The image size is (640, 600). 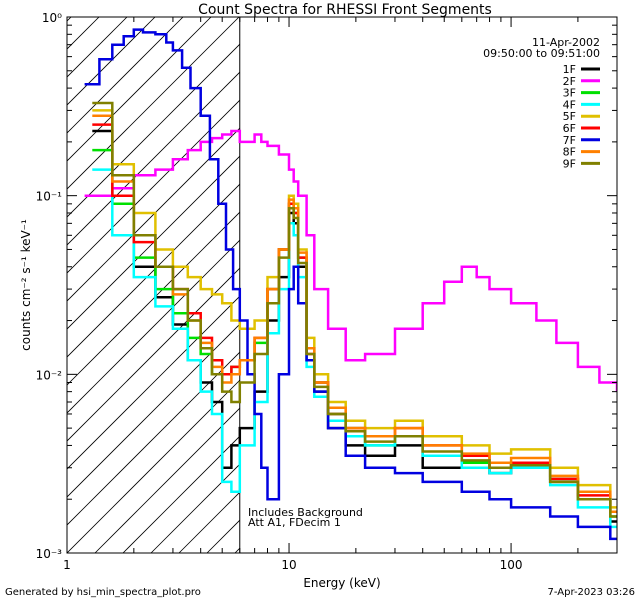 What do you see at coordinates (49, 197) in the screenshot?
I see `y-tick-label: 10⁻¹` at bounding box center [49, 197].